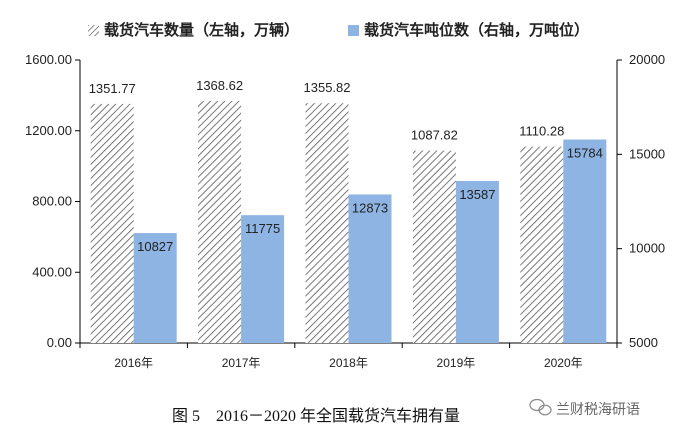 This screenshot has height=445, width=680. I want to click on legend-label-tonnage: 载货汽车吨位数（右轴，万吨位）, so click(476, 30).